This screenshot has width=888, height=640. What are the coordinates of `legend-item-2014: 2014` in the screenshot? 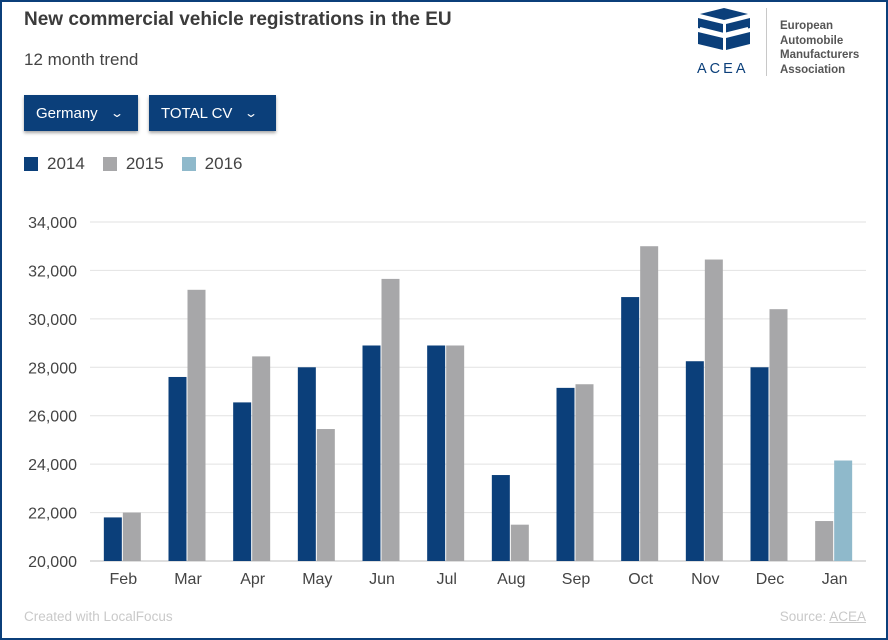 It's located at (54, 164).